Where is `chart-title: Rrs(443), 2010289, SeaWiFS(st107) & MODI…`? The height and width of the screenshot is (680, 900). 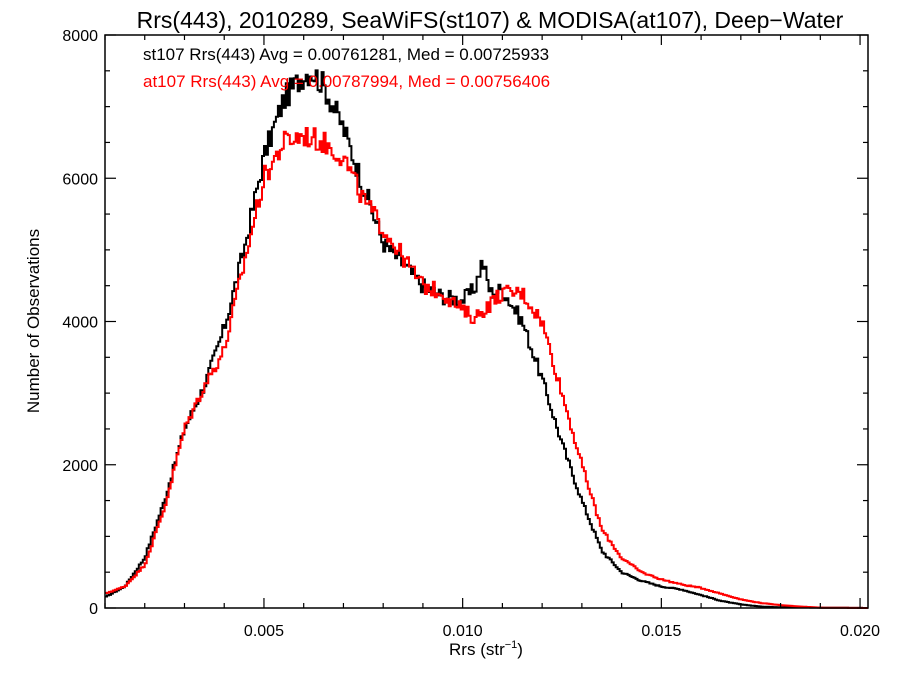 chart-title: Rrs(443), 2010289, SeaWiFS(st107) & MODI… is located at coordinates (490, 20).